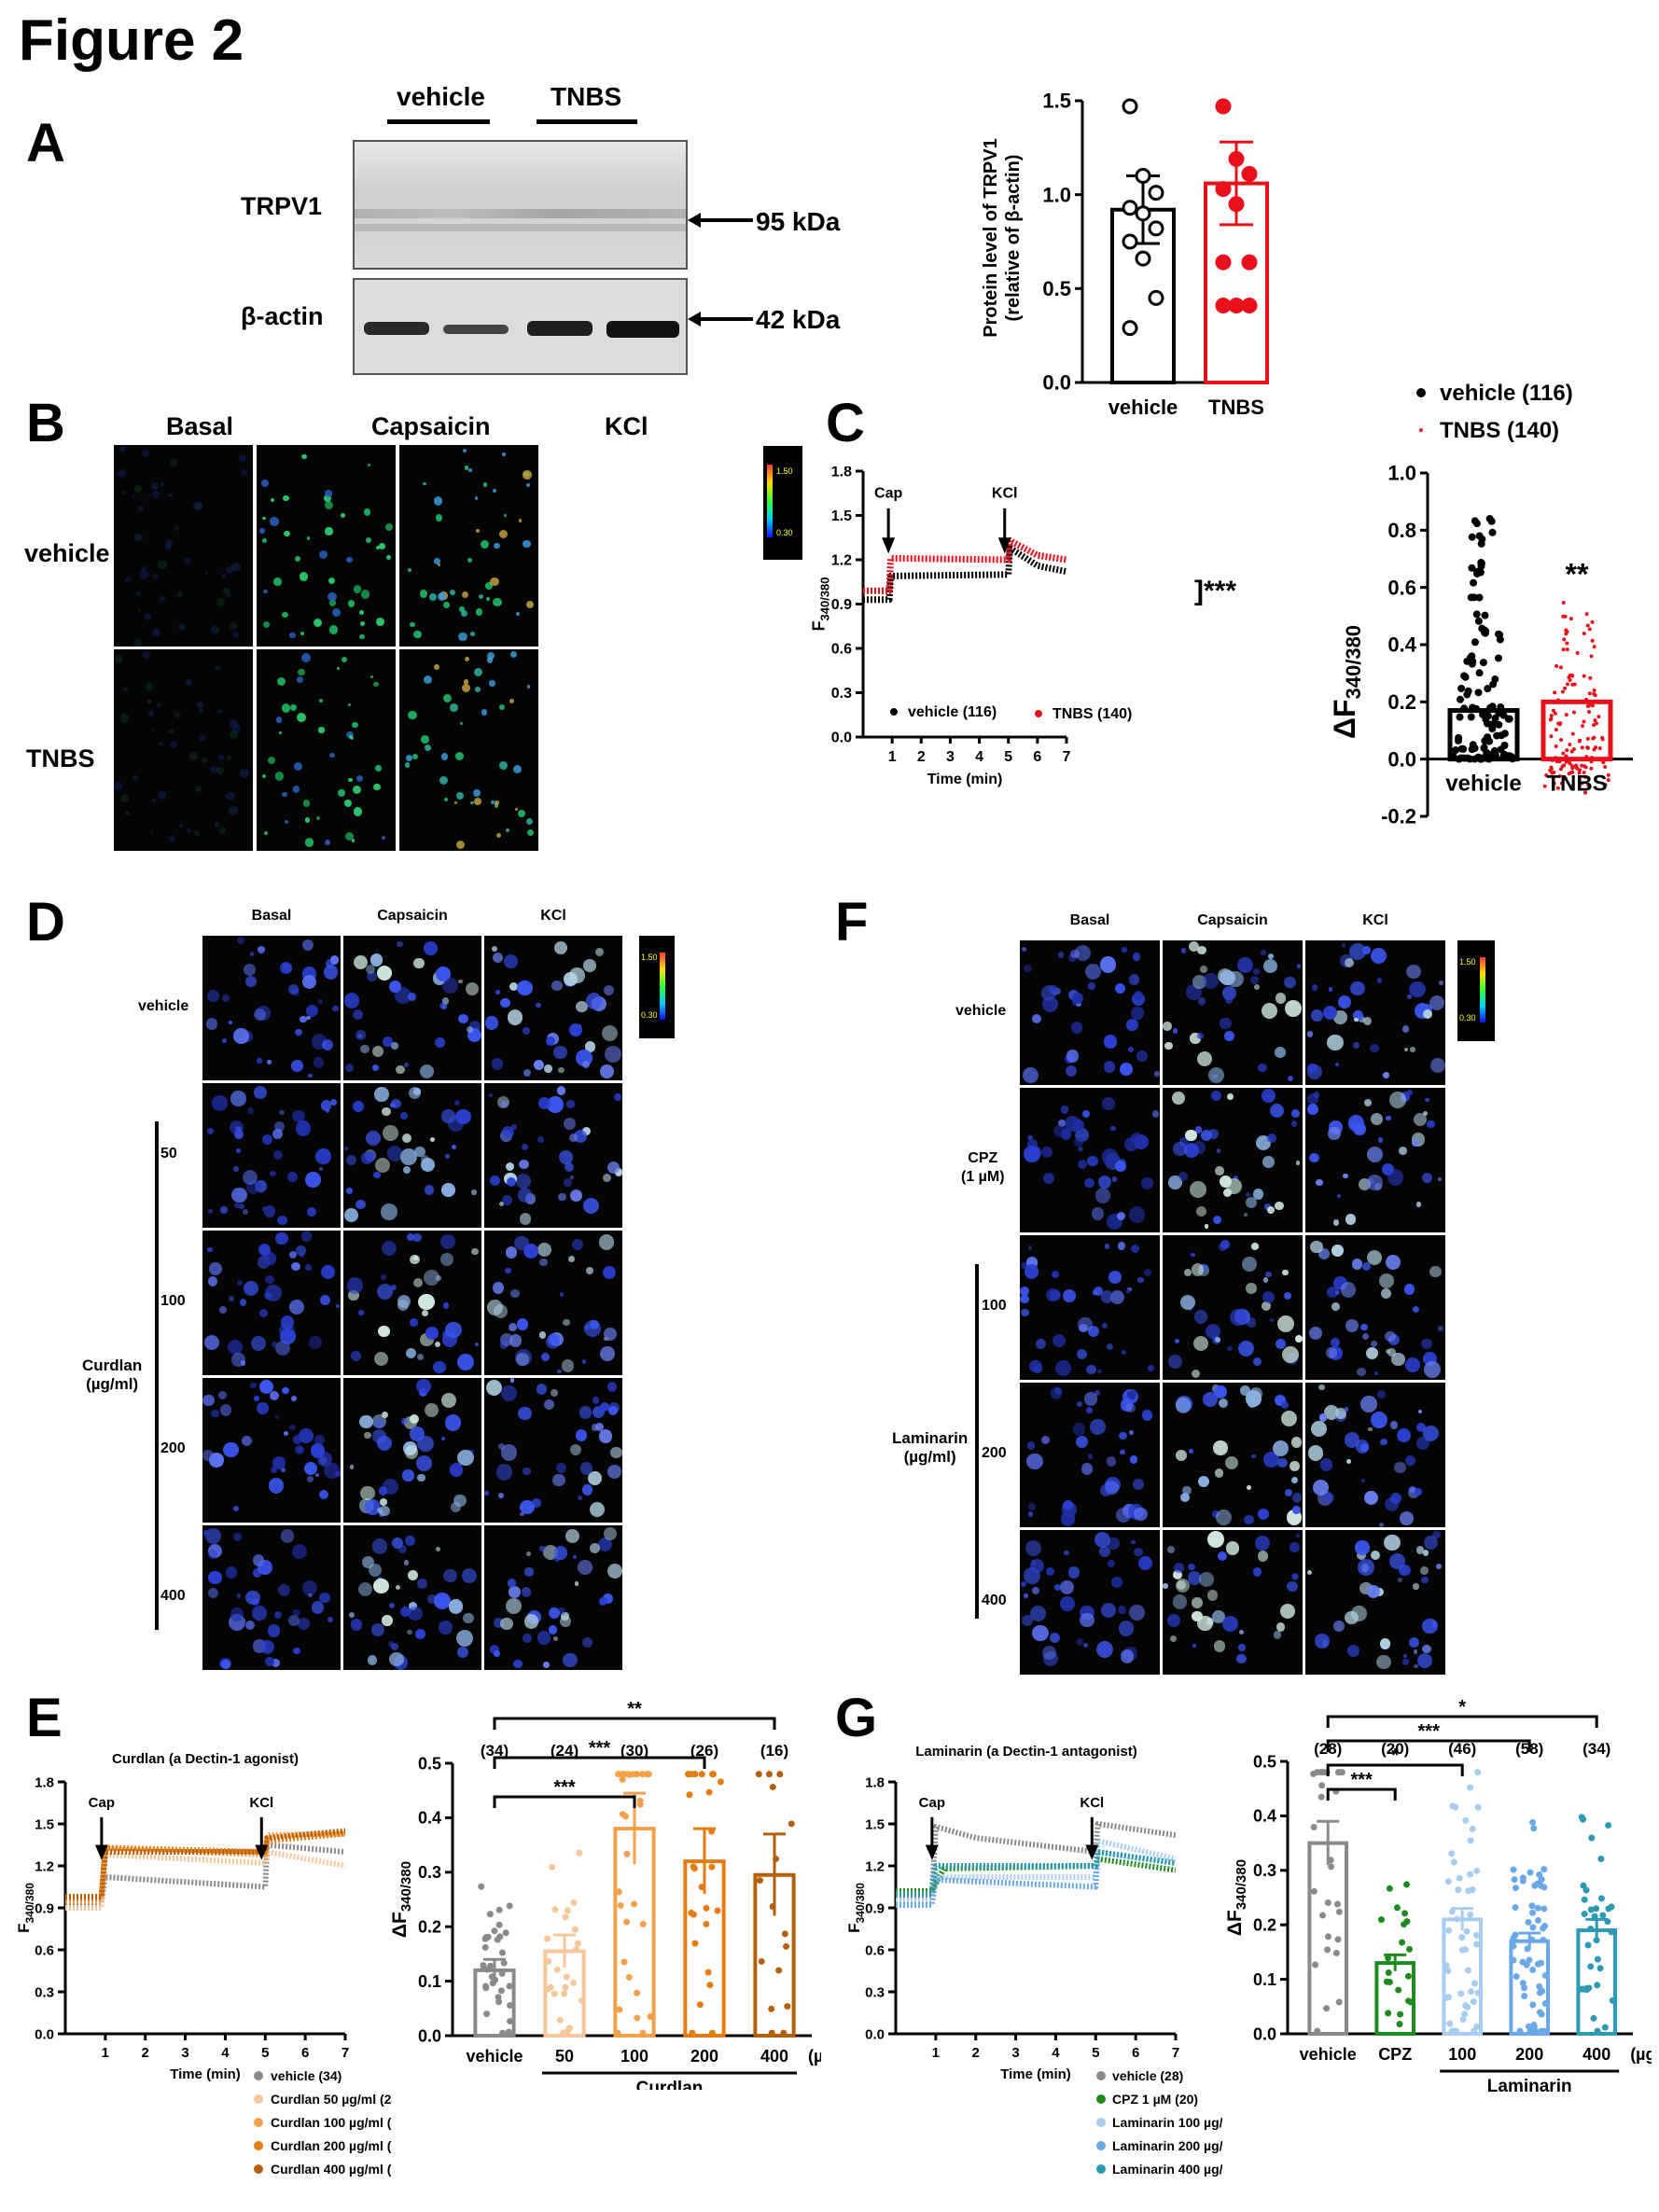 The height and width of the screenshot is (2212, 1659). What do you see at coordinates (45, 922) in the screenshot?
I see `panel-label-d: D` at bounding box center [45, 922].